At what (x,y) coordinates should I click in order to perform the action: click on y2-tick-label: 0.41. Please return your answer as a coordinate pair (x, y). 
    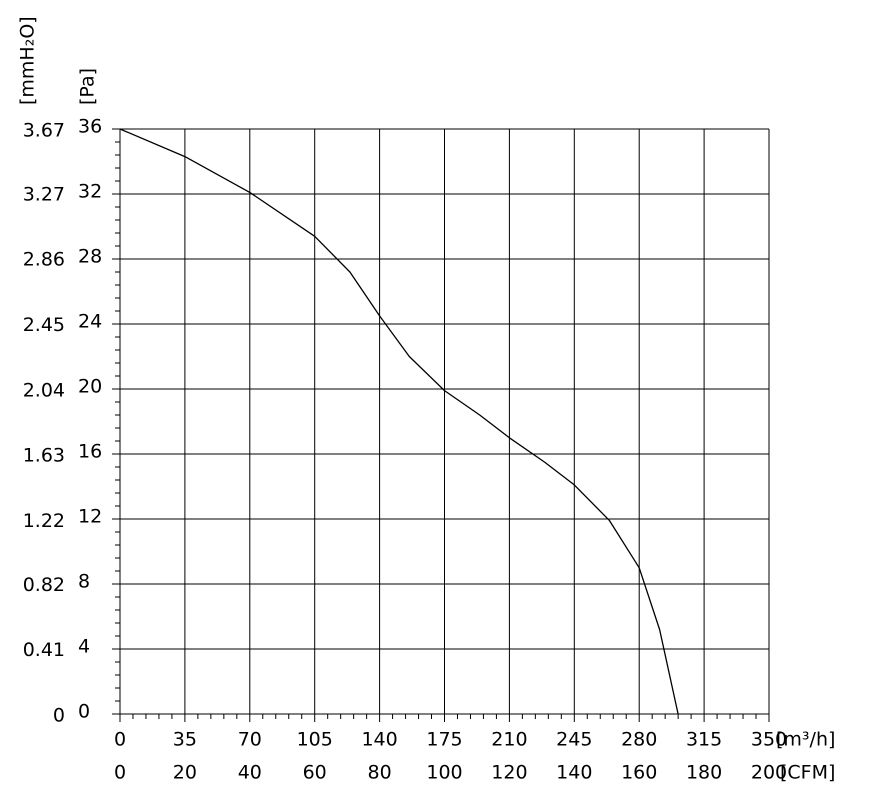
    Looking at the image, I should click on (44, 650).